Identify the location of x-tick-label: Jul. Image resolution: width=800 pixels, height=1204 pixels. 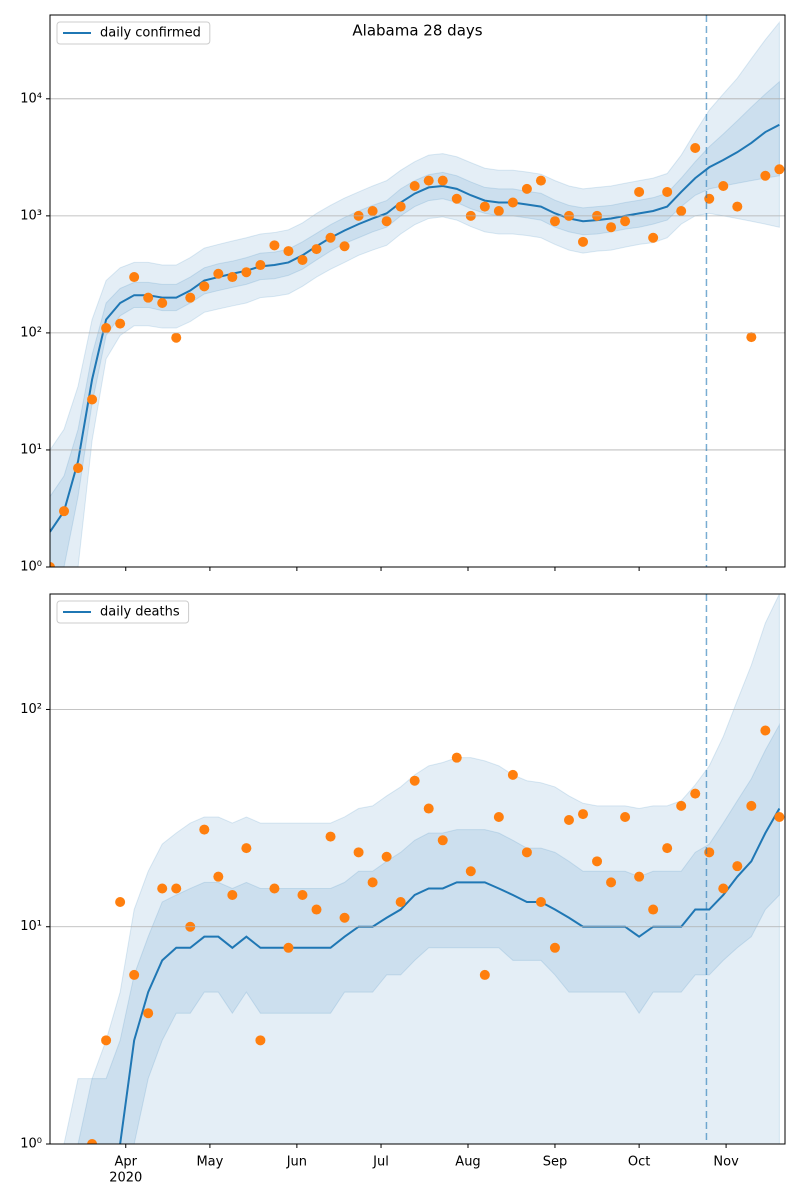
(380, 1162).